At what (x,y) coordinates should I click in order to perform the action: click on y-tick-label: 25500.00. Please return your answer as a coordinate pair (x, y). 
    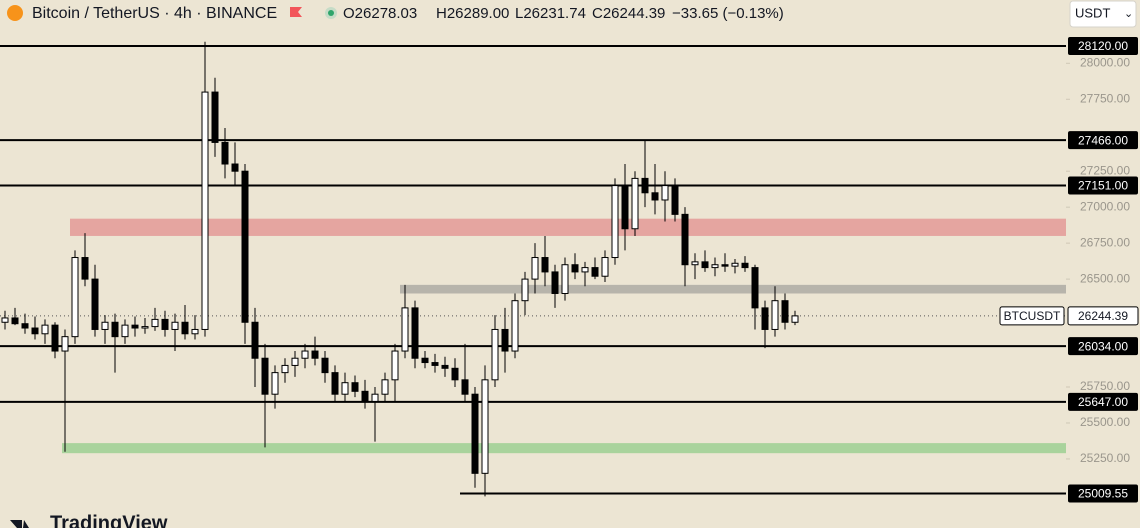
    Looking at the image, I should click on (1105, 422).